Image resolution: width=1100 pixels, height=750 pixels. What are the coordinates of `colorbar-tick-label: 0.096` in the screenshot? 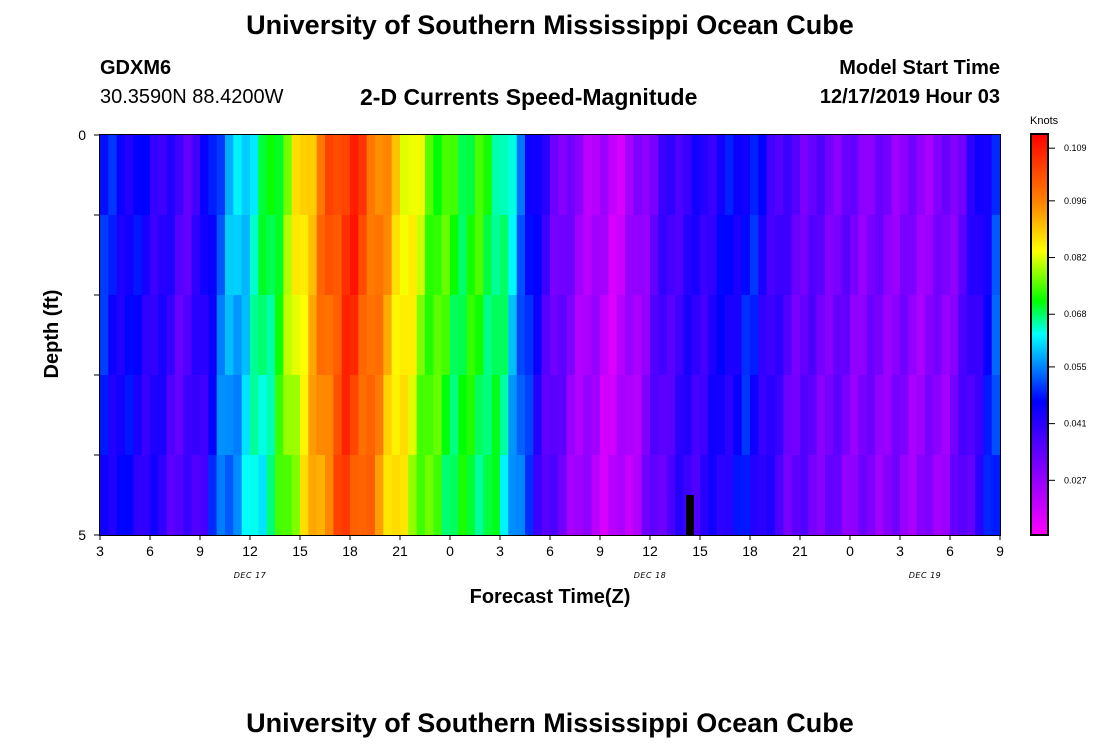 It's located at (1075, 201).